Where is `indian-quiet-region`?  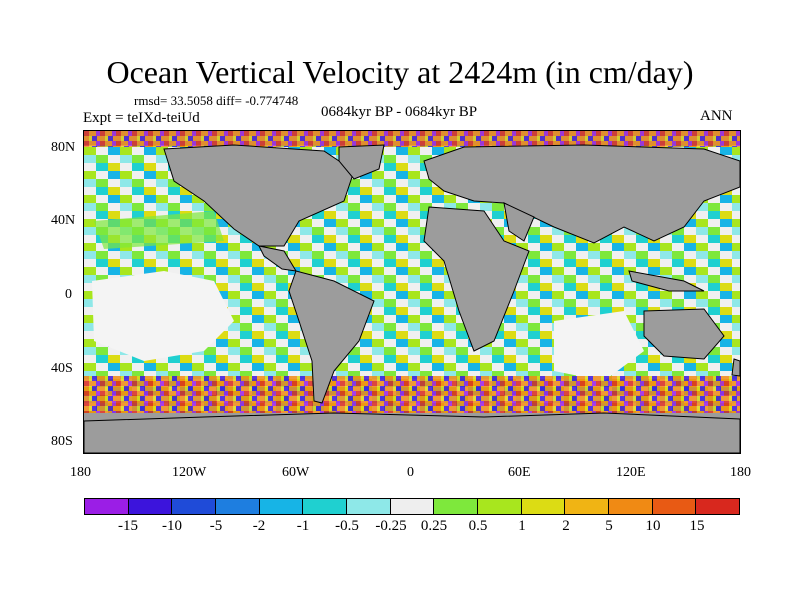 indian-quiet-region is located at coordinates (599, 346).